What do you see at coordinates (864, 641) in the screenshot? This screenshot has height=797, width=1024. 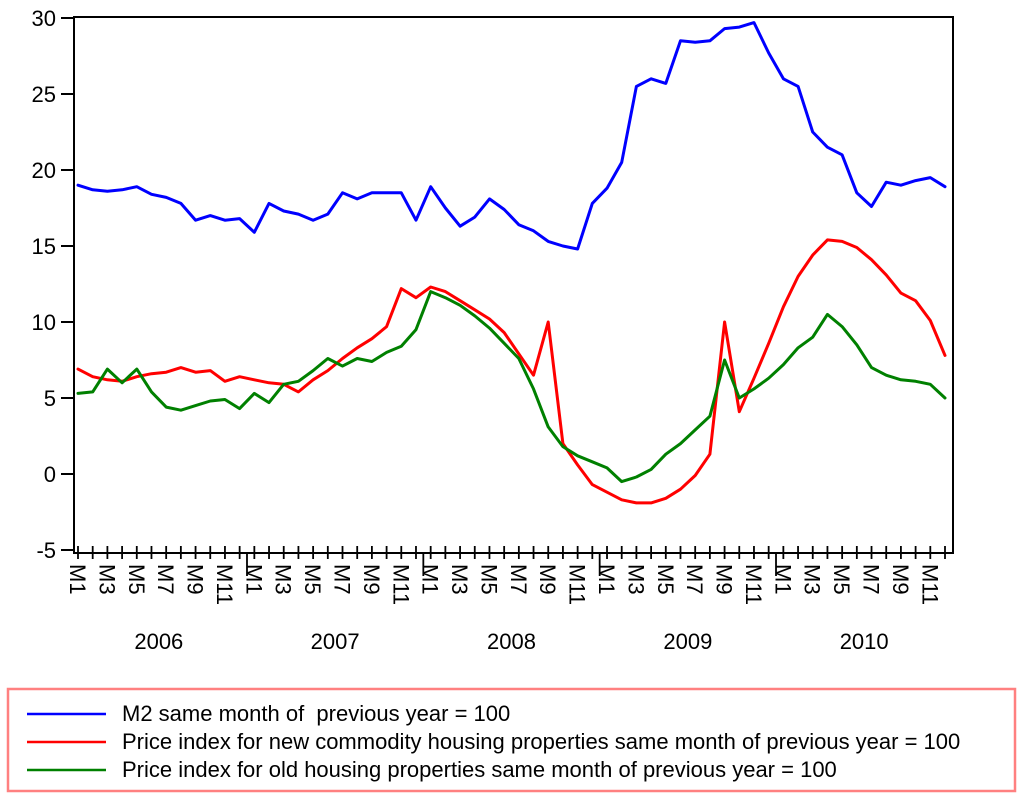 I see `x-axis-year-label: 2010` at bounding box center [864, 641].